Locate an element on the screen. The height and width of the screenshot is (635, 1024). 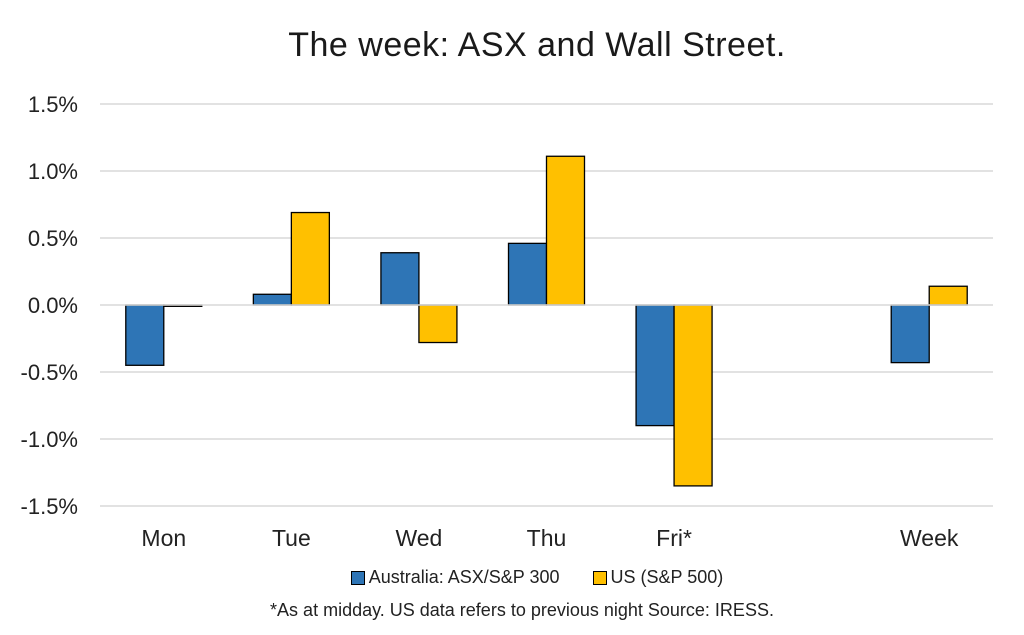
y-tick-label: -0.5% is located at coordinates (49, 372).